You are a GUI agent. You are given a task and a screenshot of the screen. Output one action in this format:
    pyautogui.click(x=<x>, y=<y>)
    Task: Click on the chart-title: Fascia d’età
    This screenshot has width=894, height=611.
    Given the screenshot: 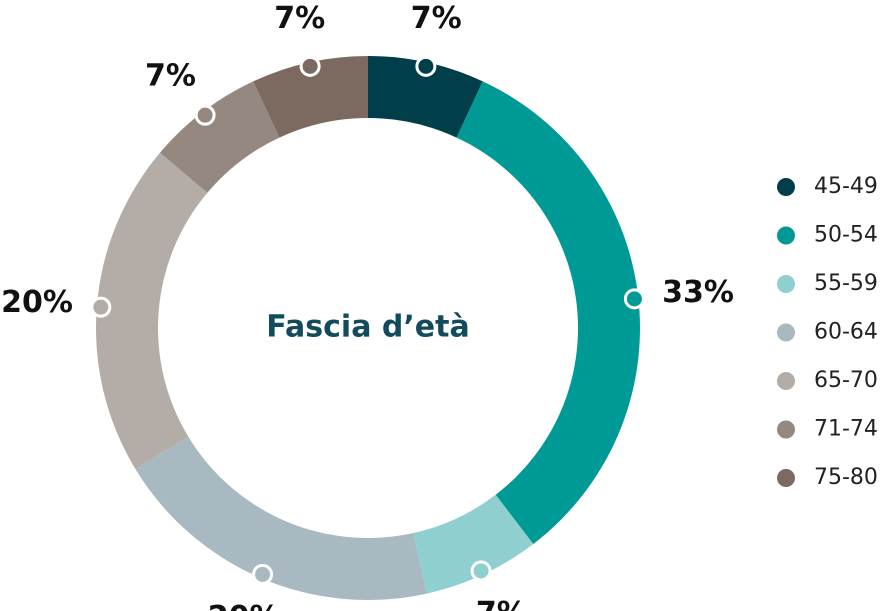 What is the action you would take?
    pyautogui.click(x=367, y=327)
    